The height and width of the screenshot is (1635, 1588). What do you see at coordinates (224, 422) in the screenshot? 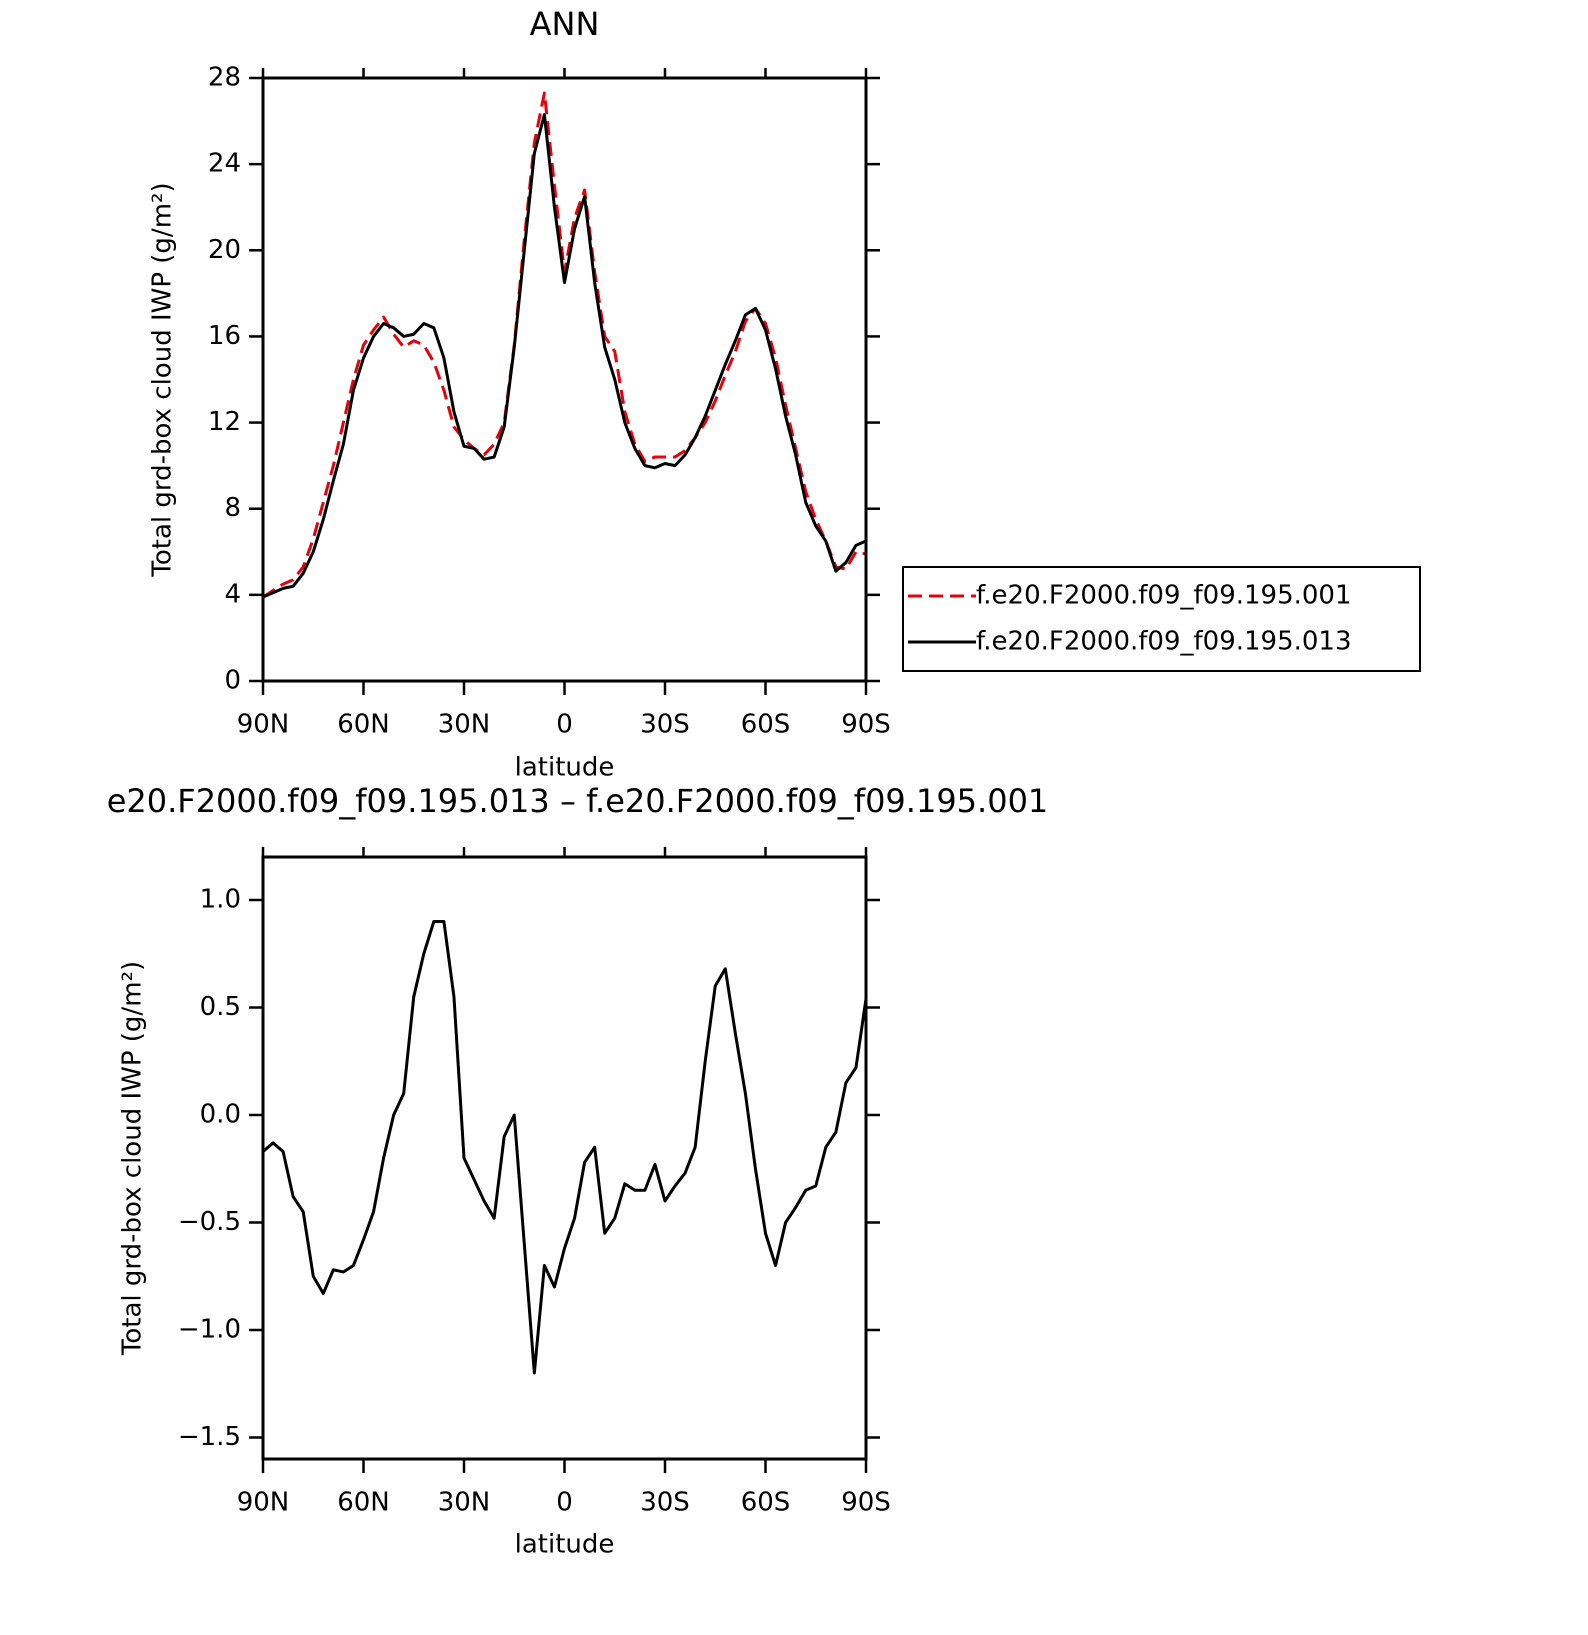
I see `y-tick-label: 12` at bounding box center [224, 422].